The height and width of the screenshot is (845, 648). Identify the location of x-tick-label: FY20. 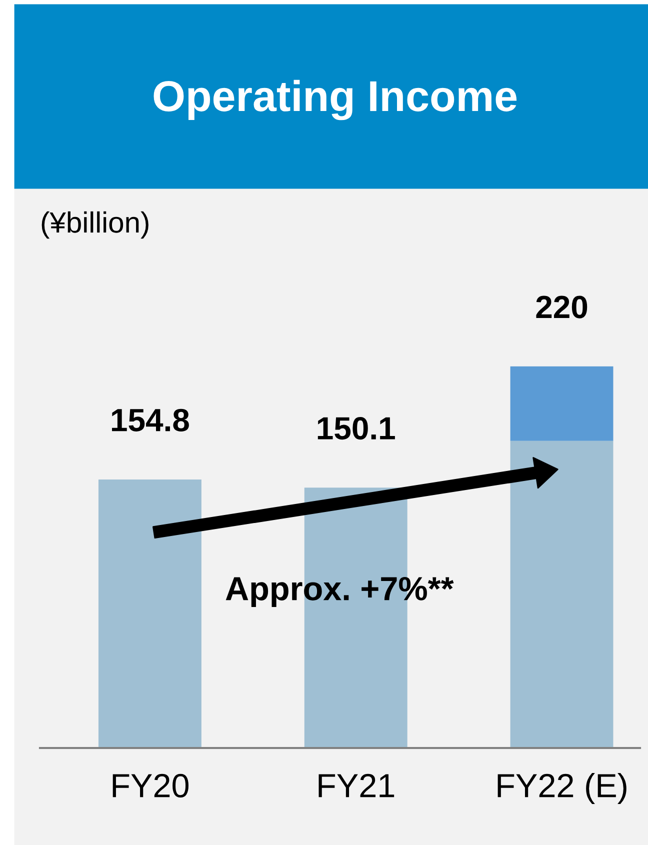
(150, 786).